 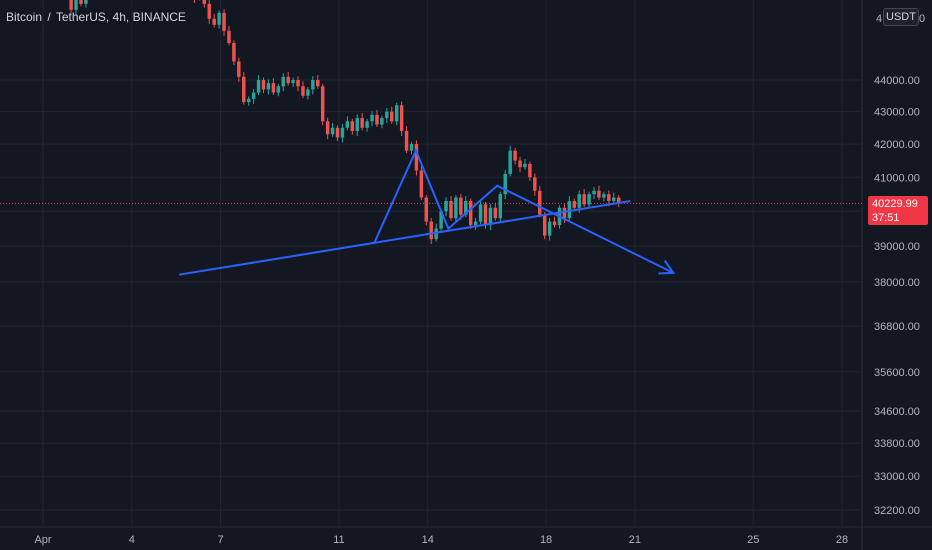 I want to click on time-axis: Apr 4 7 11 14 18 21 25 28, so click(x=441, y=540).